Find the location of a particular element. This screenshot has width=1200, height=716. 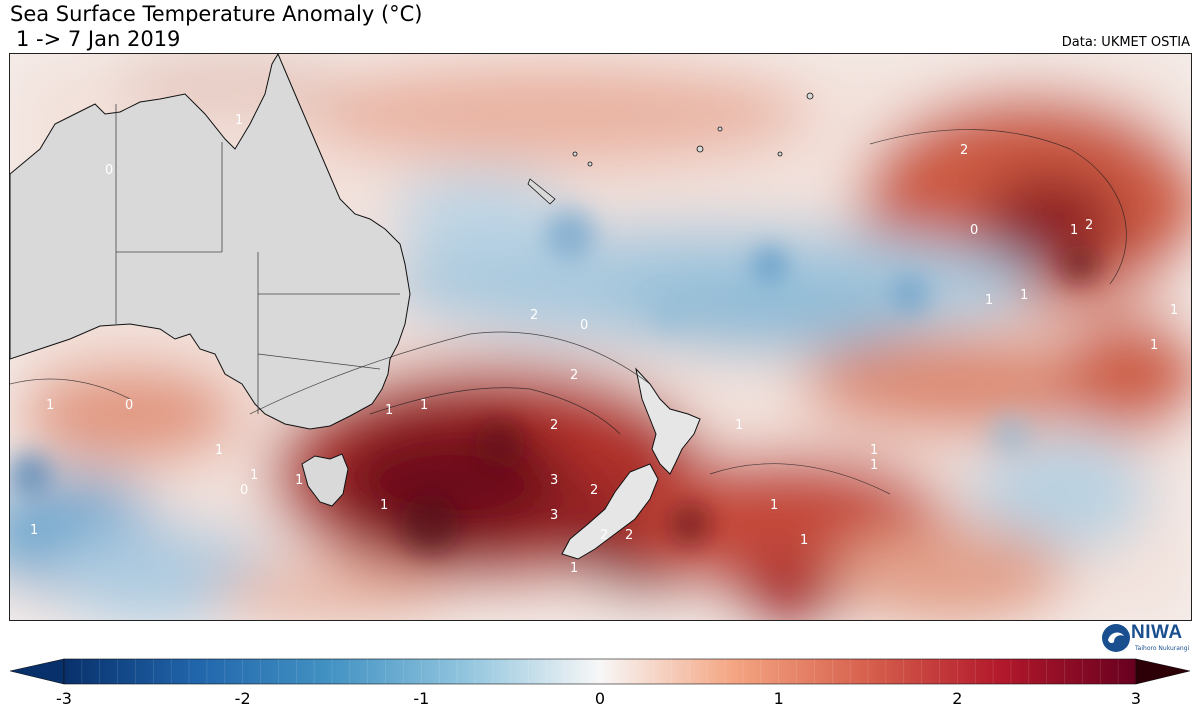

logo-wordmark: NIWA is located at coordinates (1157, 632).